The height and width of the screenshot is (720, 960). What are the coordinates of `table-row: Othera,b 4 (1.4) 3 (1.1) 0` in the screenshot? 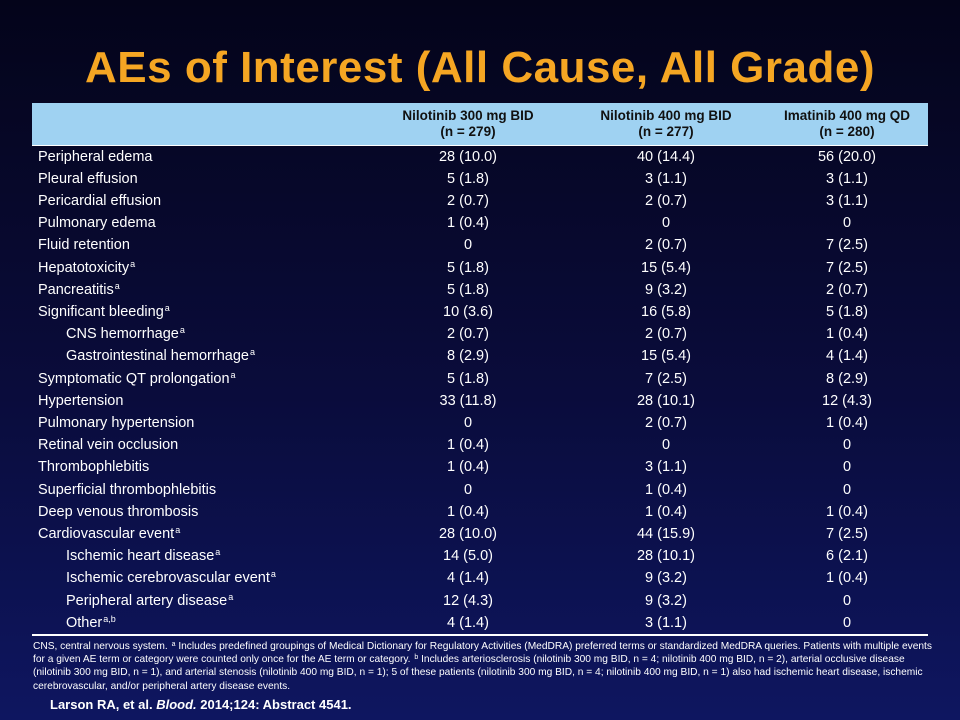 It's located at (480, 623).